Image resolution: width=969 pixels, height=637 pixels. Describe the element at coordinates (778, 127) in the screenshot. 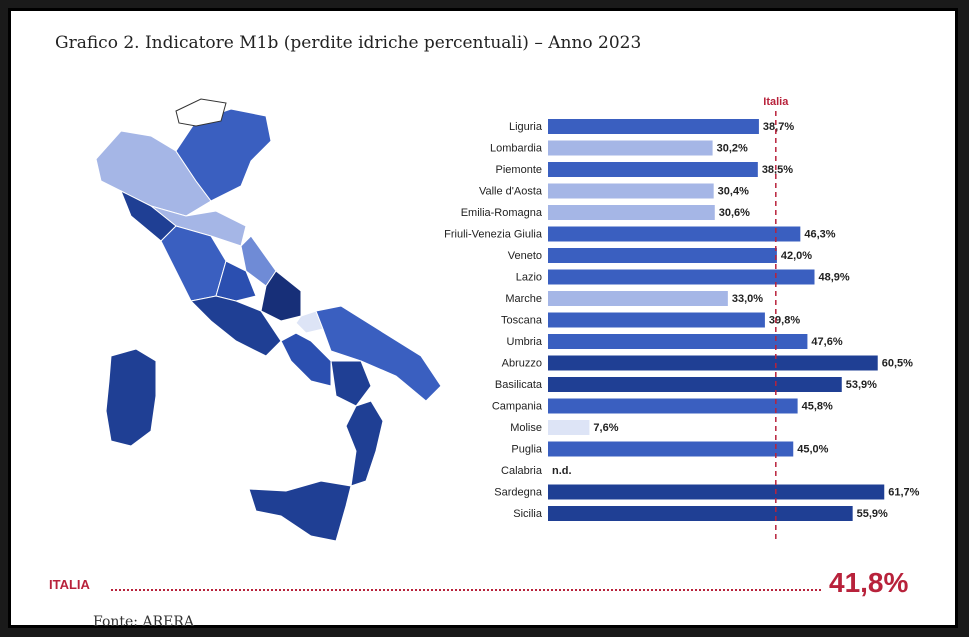

I see `value-label: 38,7%` at that location.